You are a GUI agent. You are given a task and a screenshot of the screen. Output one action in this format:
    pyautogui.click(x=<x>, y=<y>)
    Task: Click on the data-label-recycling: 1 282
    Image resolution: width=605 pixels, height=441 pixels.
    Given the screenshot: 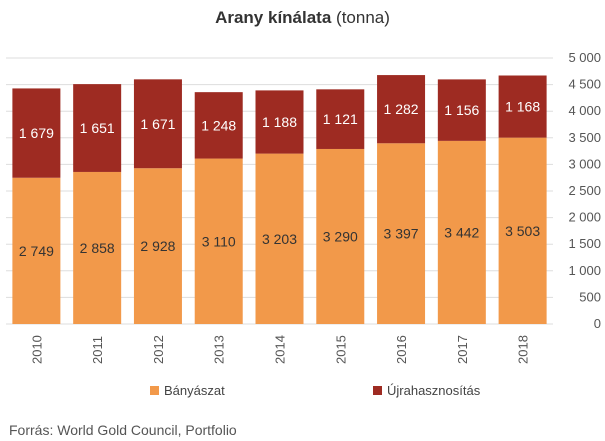 What is the action you would take?
    pyautogui.click(x=401, y=109)
    